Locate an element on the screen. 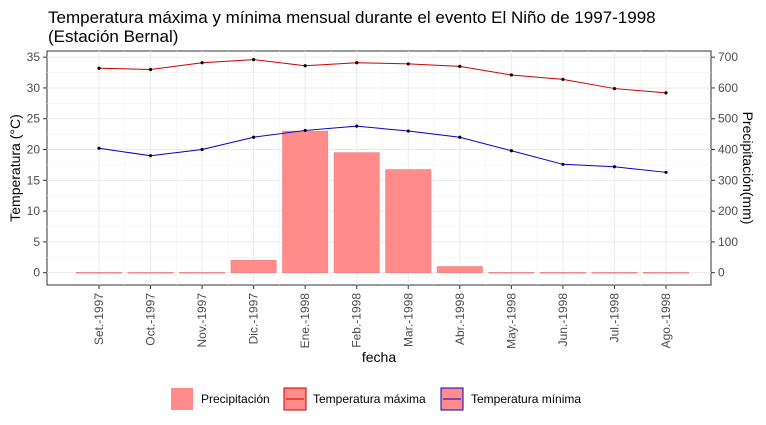  y-tick-label: 0 is located at coordinates (36, 273).